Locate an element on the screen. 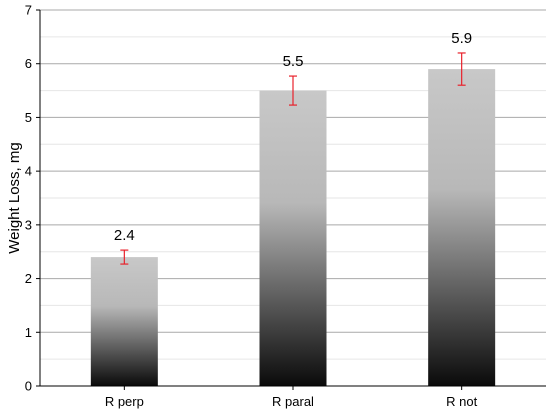 The height and width of the screenshot is (414, 550). data-label: 2.4 is located at coordinates (124, 235).